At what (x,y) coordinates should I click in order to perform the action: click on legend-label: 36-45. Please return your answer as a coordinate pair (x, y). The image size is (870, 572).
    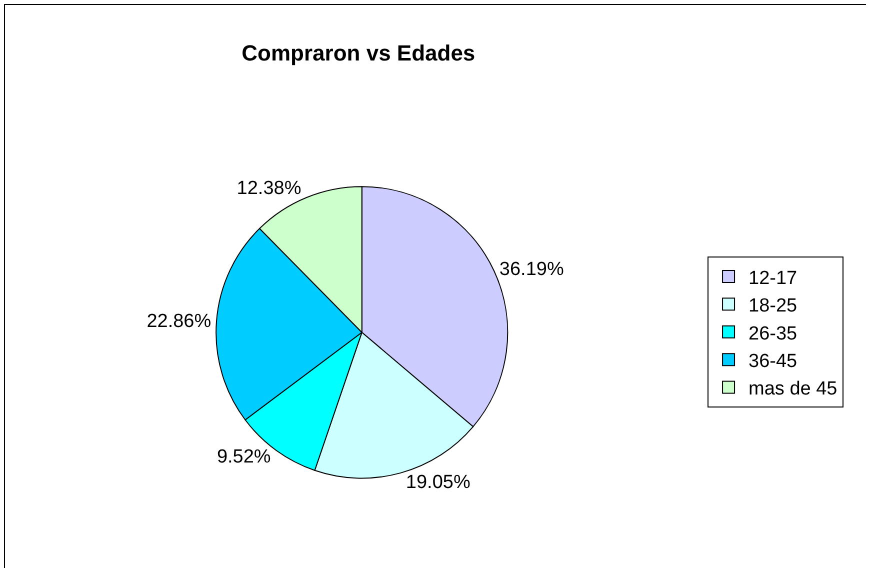
    Looking at the image, I should click on (773, 361).